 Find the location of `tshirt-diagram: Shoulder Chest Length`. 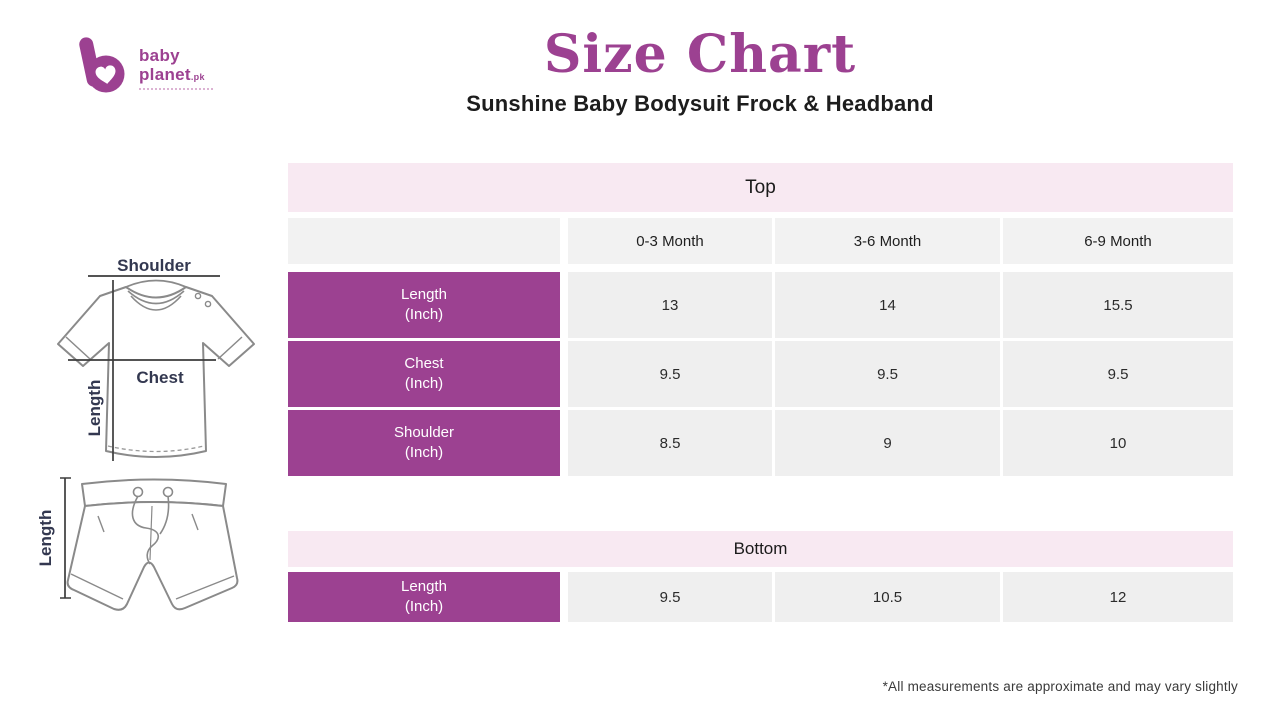

tshirt-diagram: Shoulder Chest Length is located at coordinates (156, 358).